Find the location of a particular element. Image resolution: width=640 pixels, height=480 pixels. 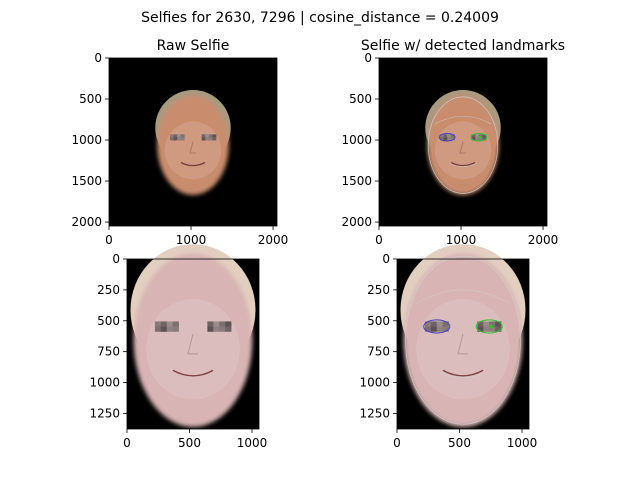

panel-3: 0 500 1000 0 250 500 750 1000 1250 is located at coordinates (178, 347).